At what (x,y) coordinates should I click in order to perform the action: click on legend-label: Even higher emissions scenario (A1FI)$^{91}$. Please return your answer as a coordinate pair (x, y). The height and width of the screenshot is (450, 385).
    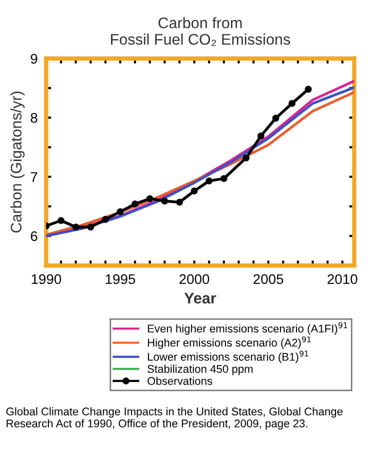
    Looking at the image, I should click on (248, 328).